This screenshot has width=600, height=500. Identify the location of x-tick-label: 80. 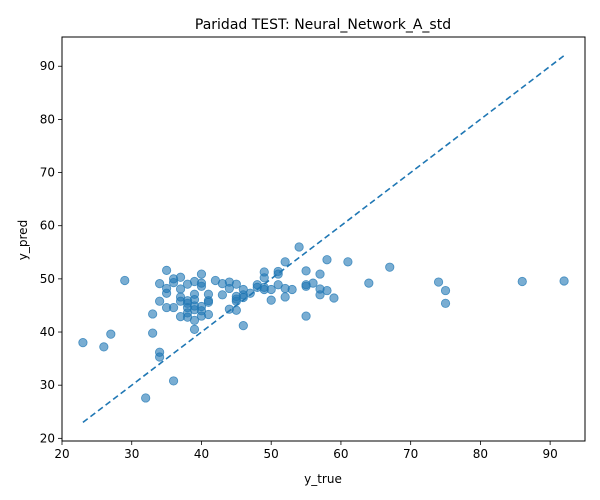
(480, 454).